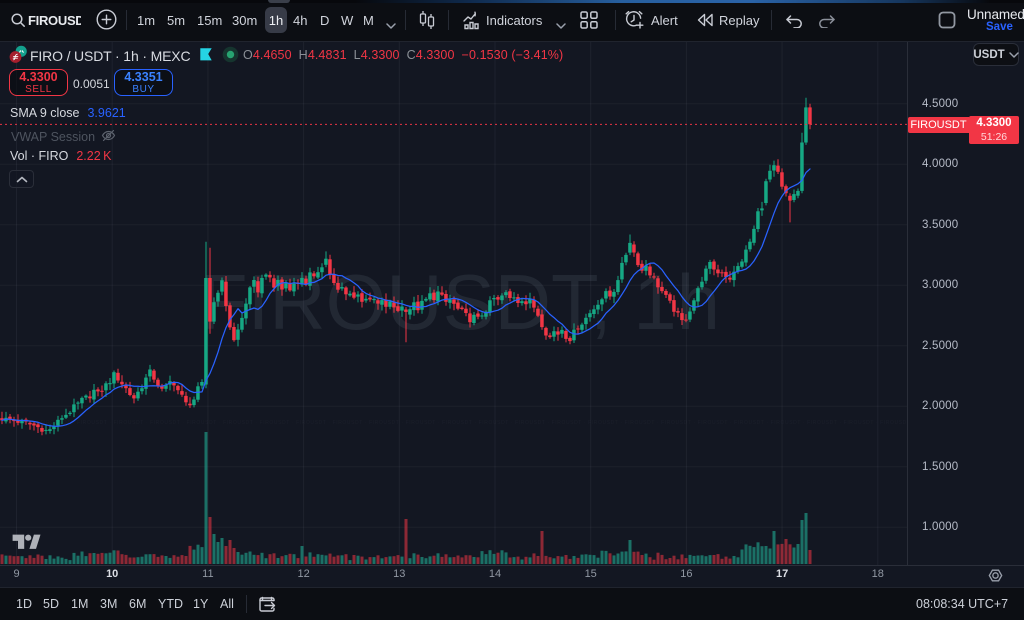  Describe the element at coordinates (460, 302) in the screenshot. I see `svg-text: FIROUSDT, 1h` at that location.